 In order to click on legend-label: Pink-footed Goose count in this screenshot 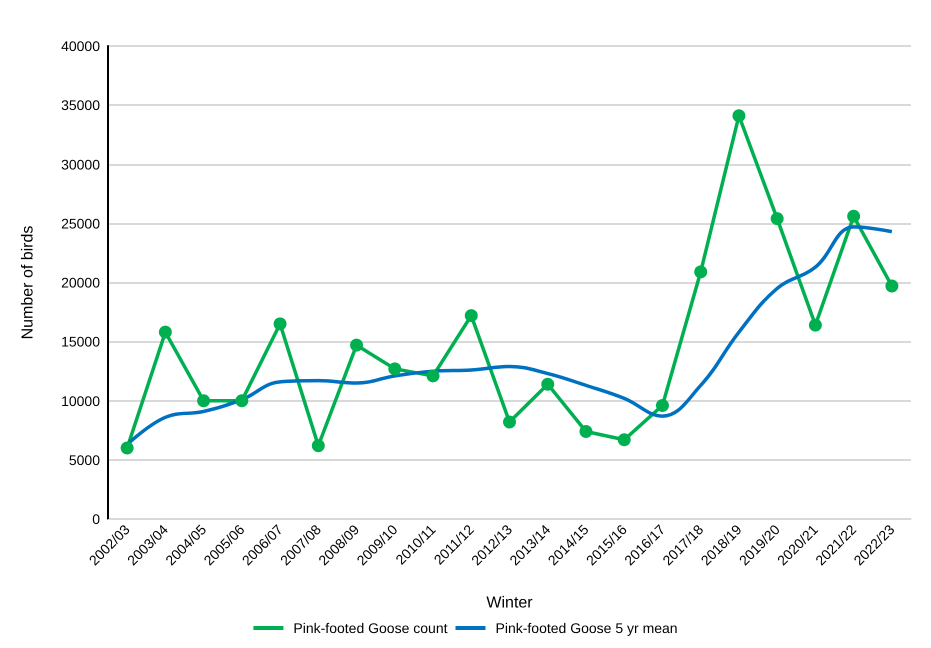, I will do `click(370, 628)`.